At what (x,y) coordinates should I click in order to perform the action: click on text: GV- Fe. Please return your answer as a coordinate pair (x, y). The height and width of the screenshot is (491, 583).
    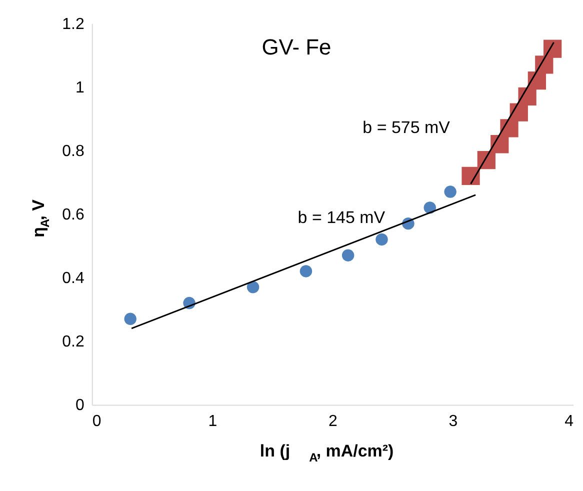
    Looking at the image, I should click on (297, 47).